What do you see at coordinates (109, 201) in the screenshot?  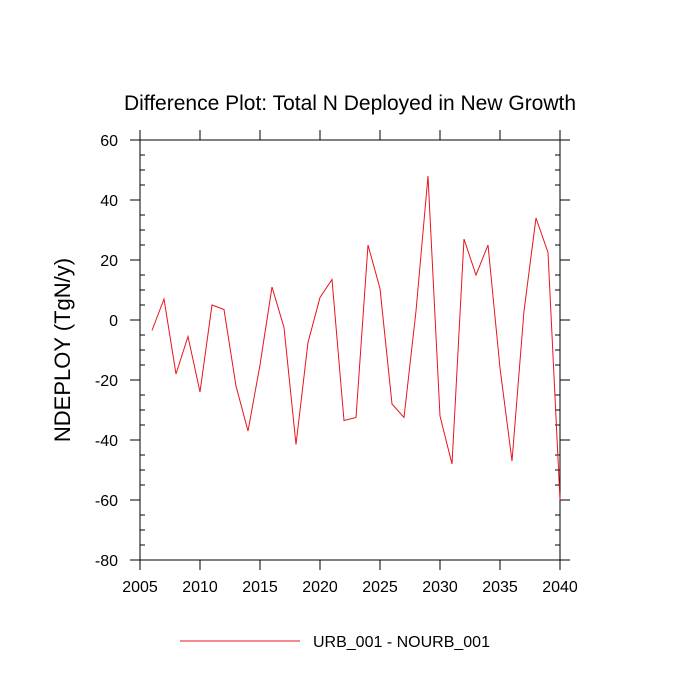 I see `y-tick-label: 40` at bounding box center [109, 201].